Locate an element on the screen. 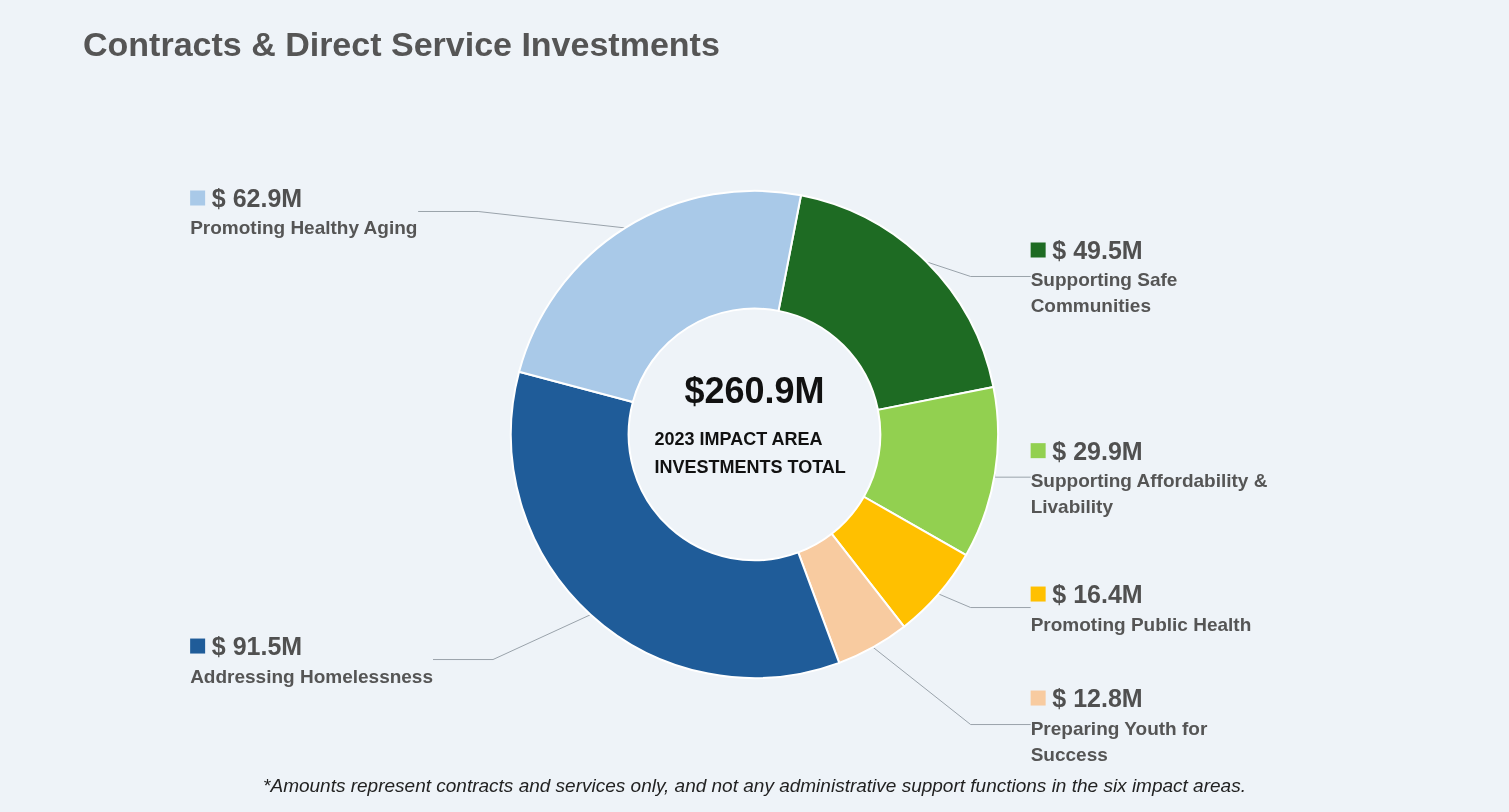  text: 2023 IMPACT AREA INVESTMENTS TOTAL is located at coordinates (750, 453).